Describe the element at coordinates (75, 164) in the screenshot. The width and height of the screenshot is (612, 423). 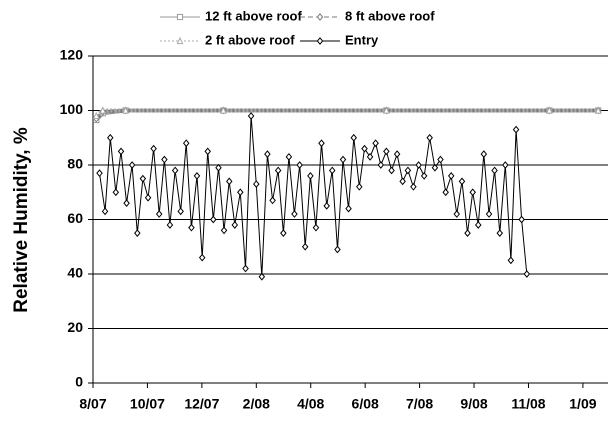
I see `y-tick-label: 80` at that location.